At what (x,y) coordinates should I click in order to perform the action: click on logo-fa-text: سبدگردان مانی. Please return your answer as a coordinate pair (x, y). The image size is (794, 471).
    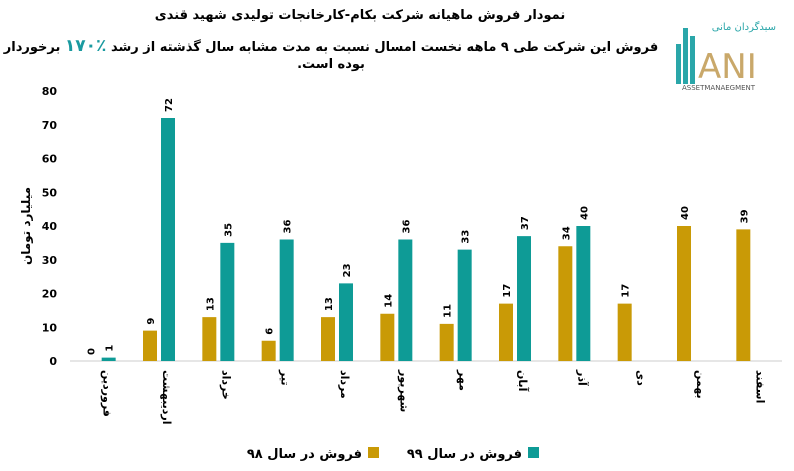
    Looking at the image, I should click on (744, 27).